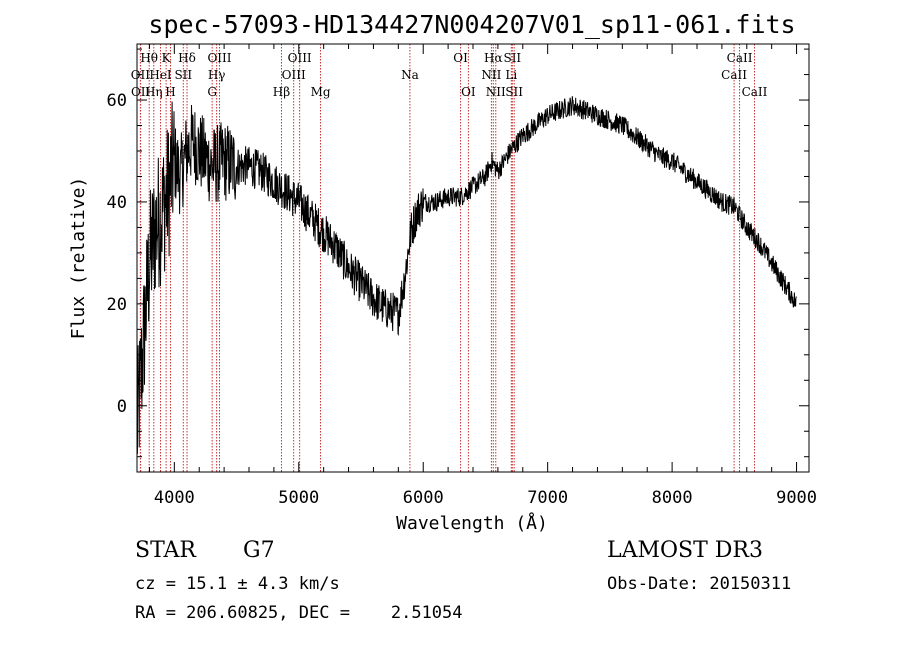 Image resolution: width=900 pixels, height=649 pixels. What do you see at coordinates (160, 75) in the screenshot?
I see `spectral-line-label: HeI` at bounding box center [160, 75].